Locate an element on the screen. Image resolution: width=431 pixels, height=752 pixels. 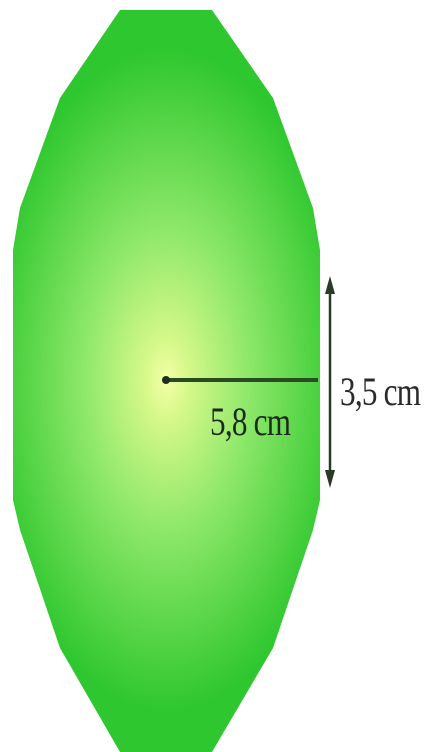
radius-label: 5,8 cm is located at coordinates (250, 421).